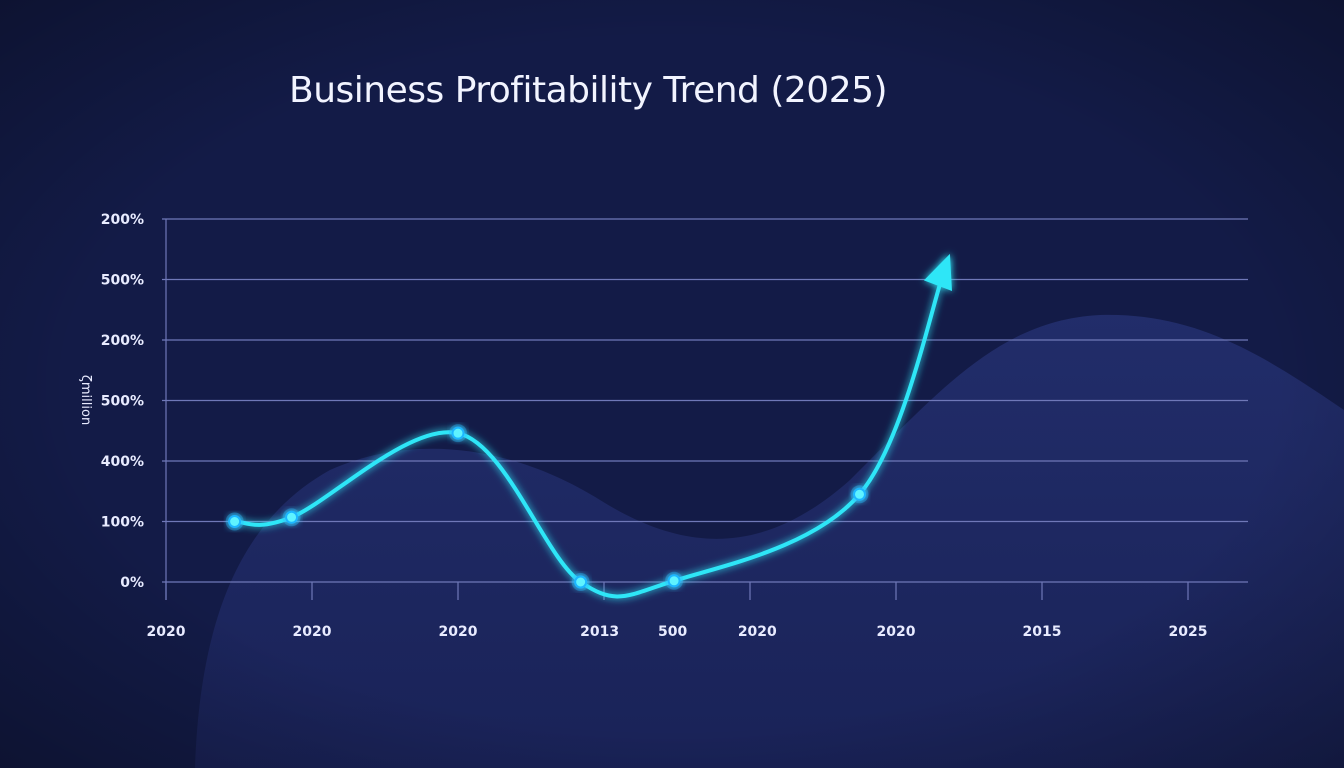 The image size is (1344, 768). Describe the element at coordinates (122, 523) in the screenshot. I see `y-tick-label: 100%` at that location.